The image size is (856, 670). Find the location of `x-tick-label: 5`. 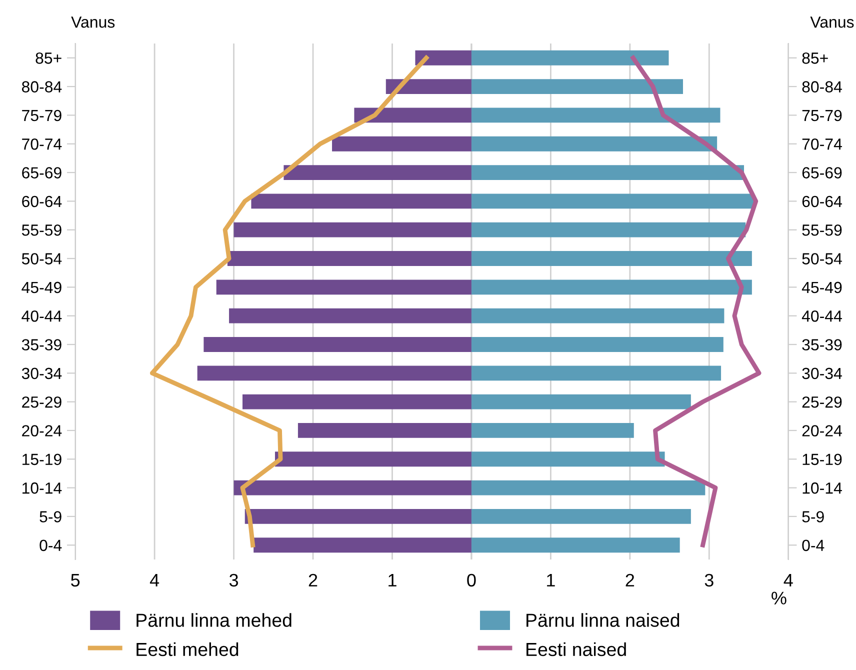

x-tick-label: 5 is located at coordinates (75, 580).